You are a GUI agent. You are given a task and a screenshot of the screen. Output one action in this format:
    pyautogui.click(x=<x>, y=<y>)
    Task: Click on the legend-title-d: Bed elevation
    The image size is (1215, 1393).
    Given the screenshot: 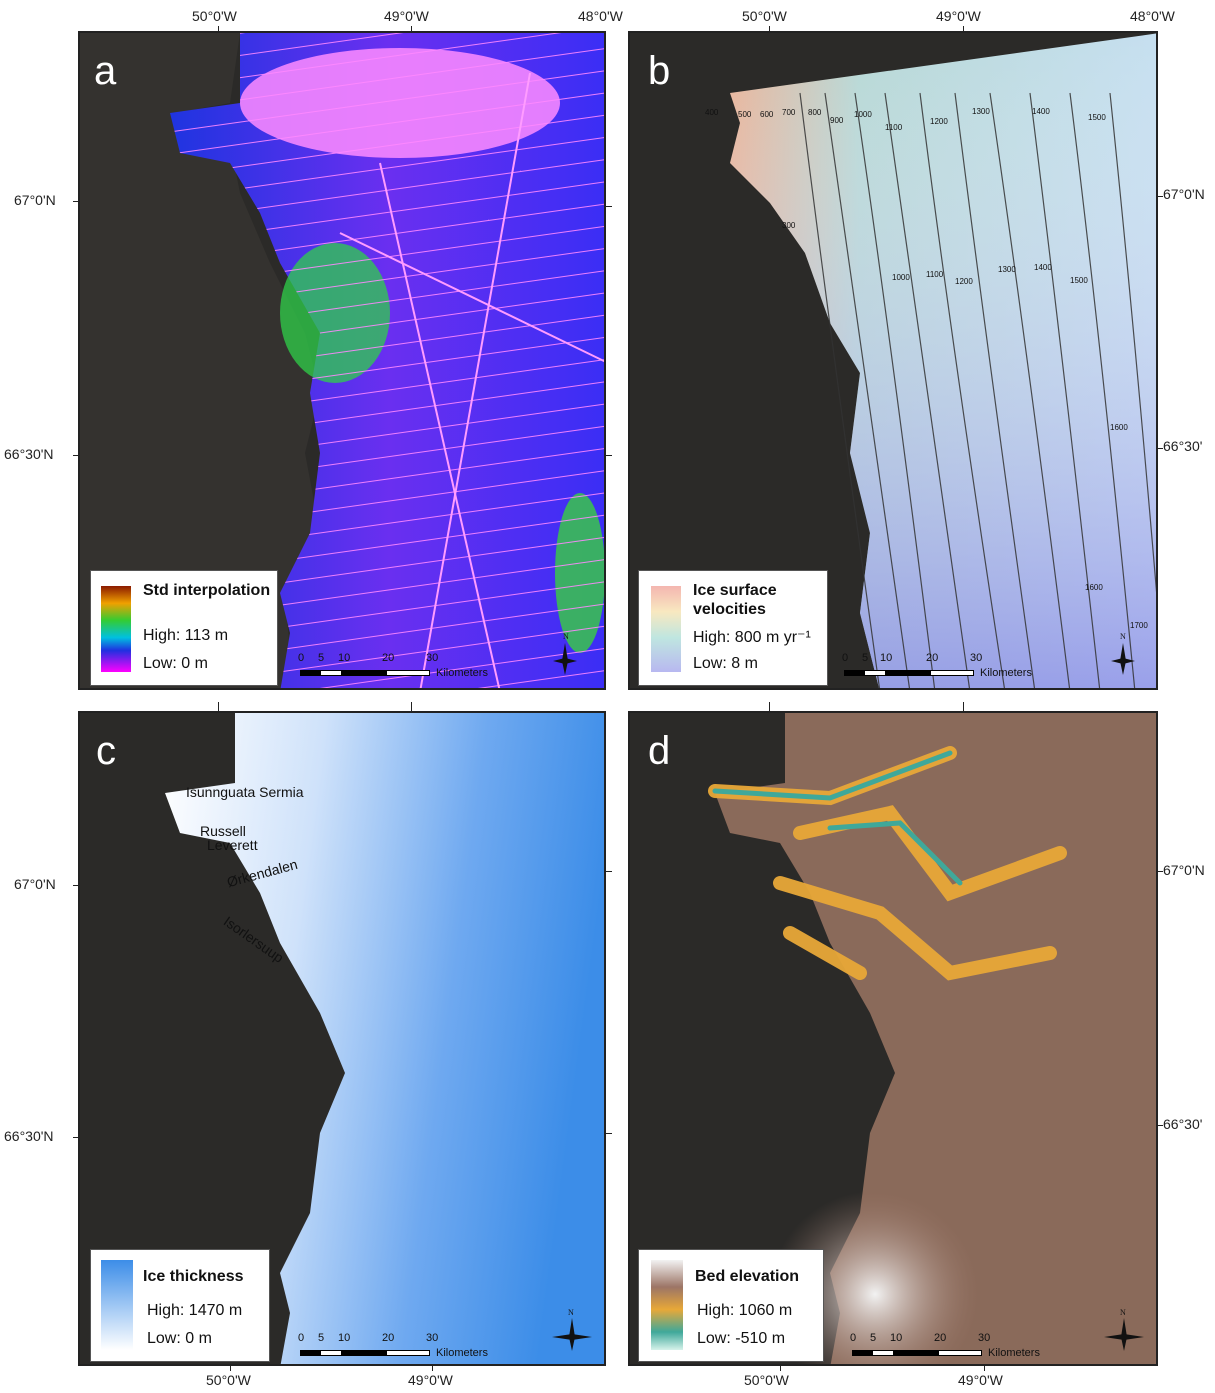 What is the action you would take?
    pyautogui.click(x=747, y=1276)
    